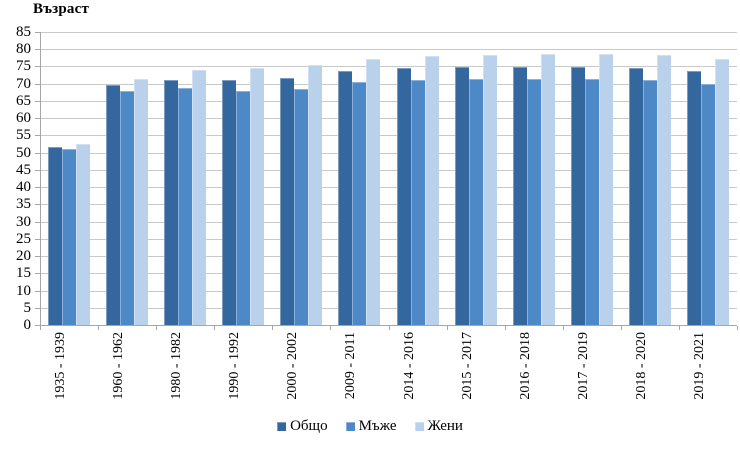 The height and width of the screenshot is (467, 740). What do you see at coordinates (83, 234) in the screenshot?
I see `bar-жени-1935-1939` at bounding box center [83, 234].